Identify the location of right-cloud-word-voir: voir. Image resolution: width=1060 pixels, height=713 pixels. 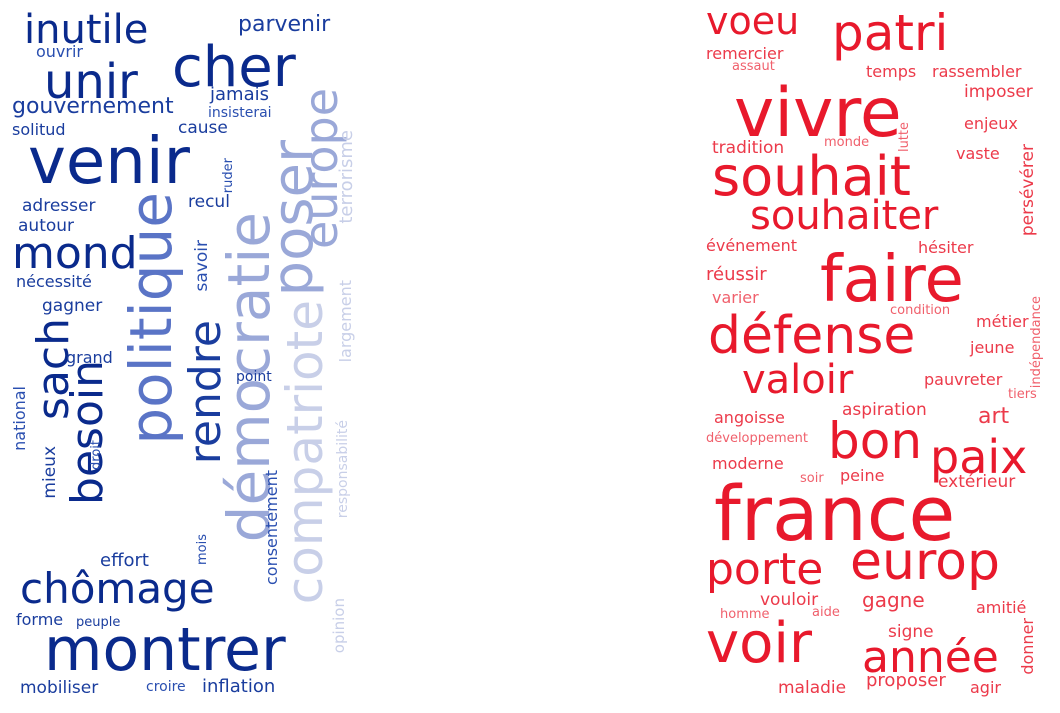
(759, 643).